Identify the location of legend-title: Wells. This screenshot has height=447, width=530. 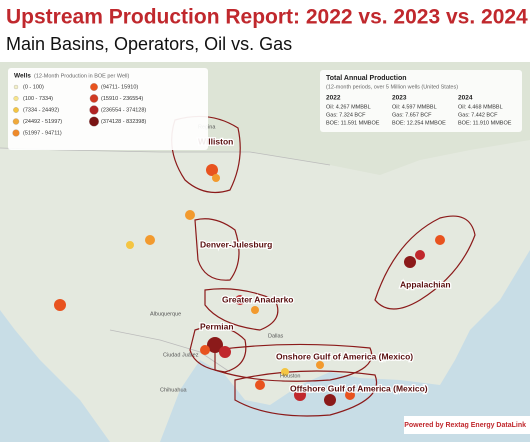
(22, 76).